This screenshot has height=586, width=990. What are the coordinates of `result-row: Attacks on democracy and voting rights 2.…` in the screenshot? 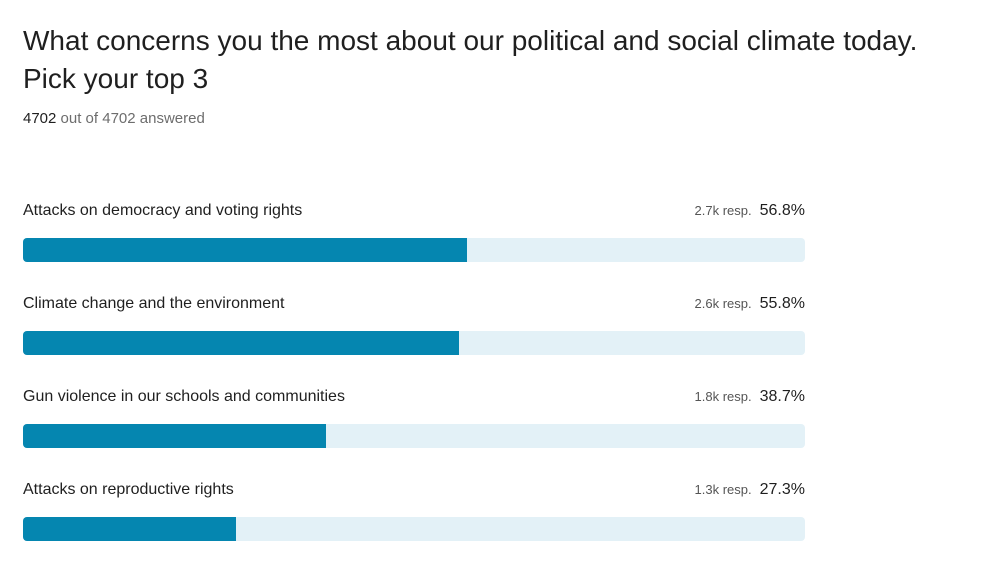 It's located at (414, 246).